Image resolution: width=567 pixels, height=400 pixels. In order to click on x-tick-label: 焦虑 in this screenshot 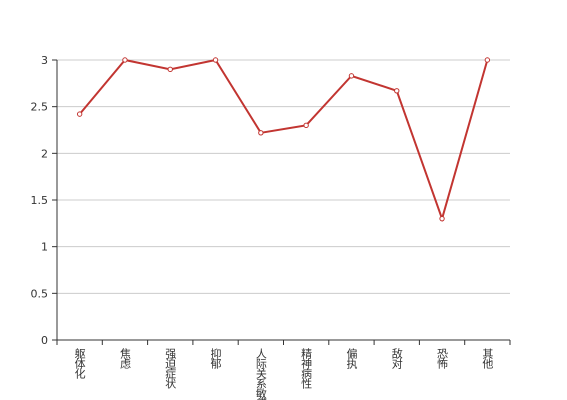, I will do `click(124, 358)`.